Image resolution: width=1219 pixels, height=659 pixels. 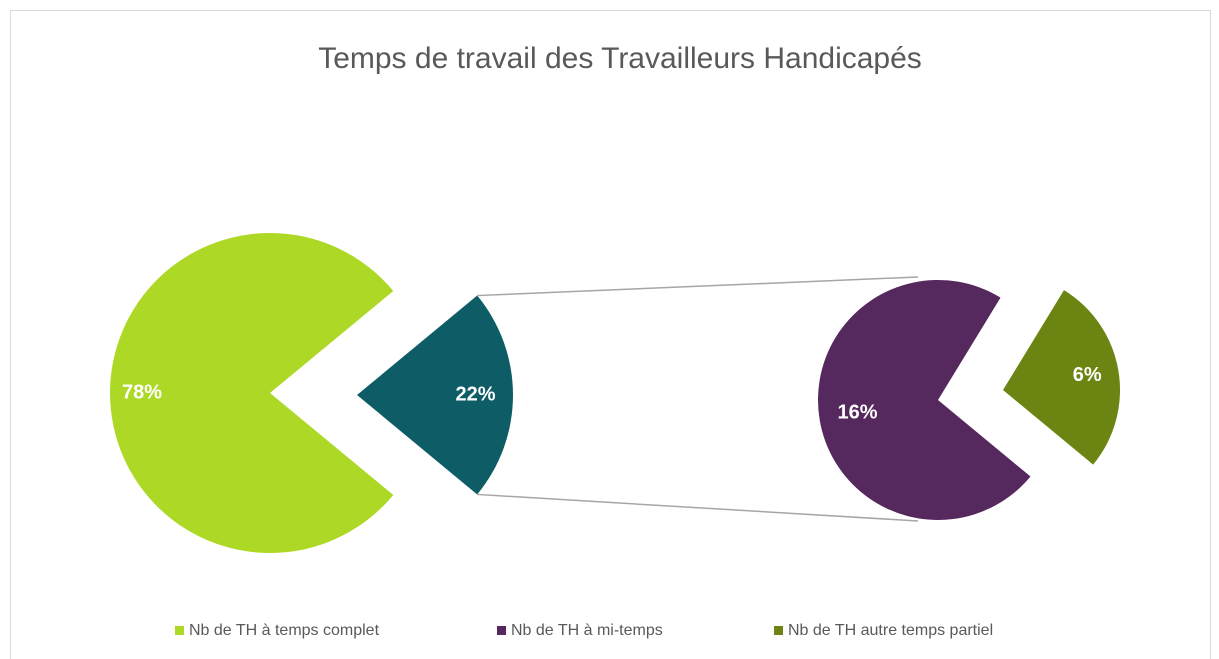 I want to click on data-label: 22%, so click(x=476, y=394).